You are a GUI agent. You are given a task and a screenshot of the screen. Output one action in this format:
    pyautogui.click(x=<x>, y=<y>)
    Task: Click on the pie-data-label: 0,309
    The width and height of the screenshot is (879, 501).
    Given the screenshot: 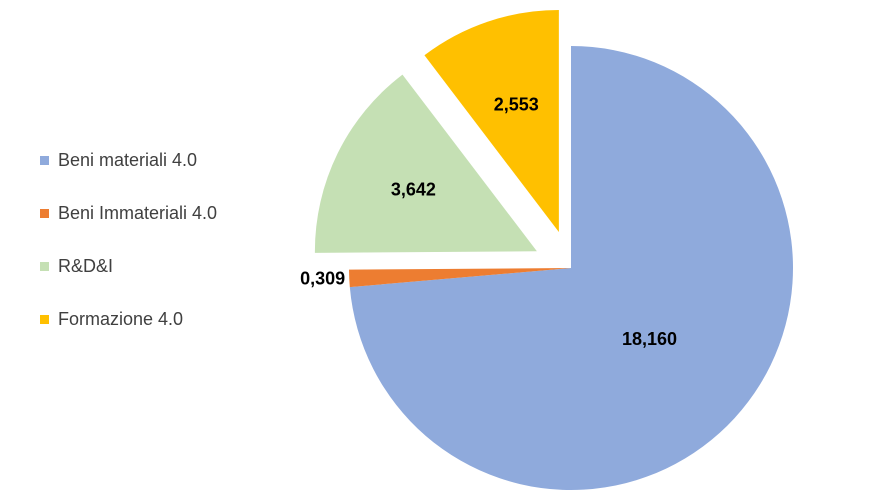 What is the action you would take?
    pyautogui.click(x=322, y=278)
    